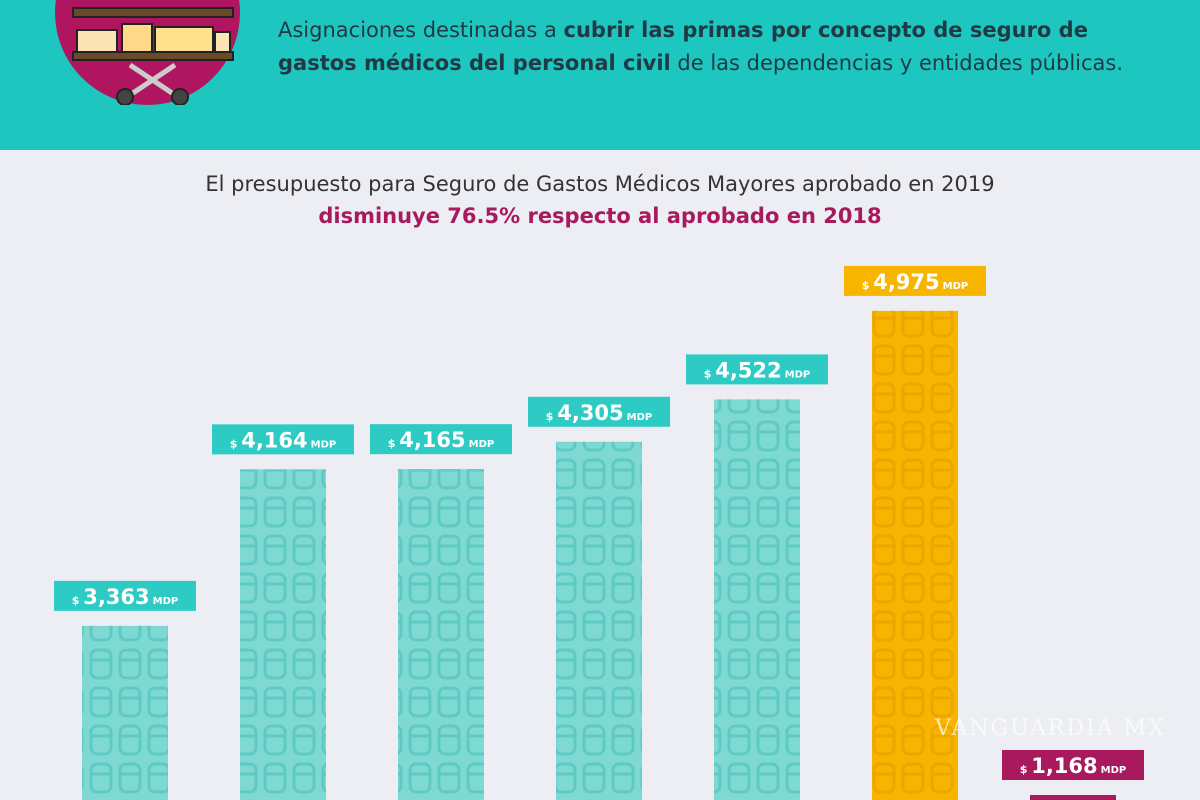 The height and width of the screenshot is (800, 1200). Describe the element at coordinates (1050, 728) in the screenshot. I see `watermark: VANGUARDIA MX` at that location.